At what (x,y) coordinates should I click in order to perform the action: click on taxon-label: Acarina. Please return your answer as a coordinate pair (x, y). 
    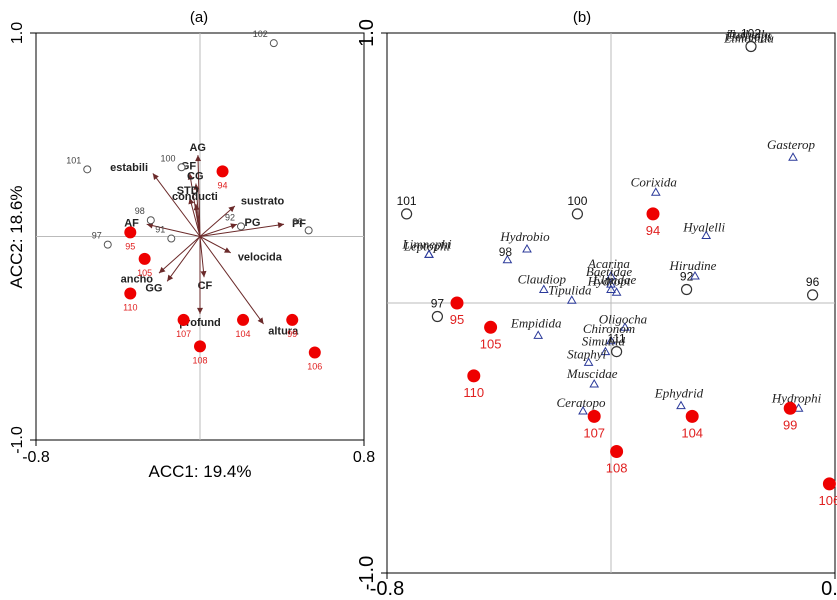
    Looking at the image, I should click on (608, 263).